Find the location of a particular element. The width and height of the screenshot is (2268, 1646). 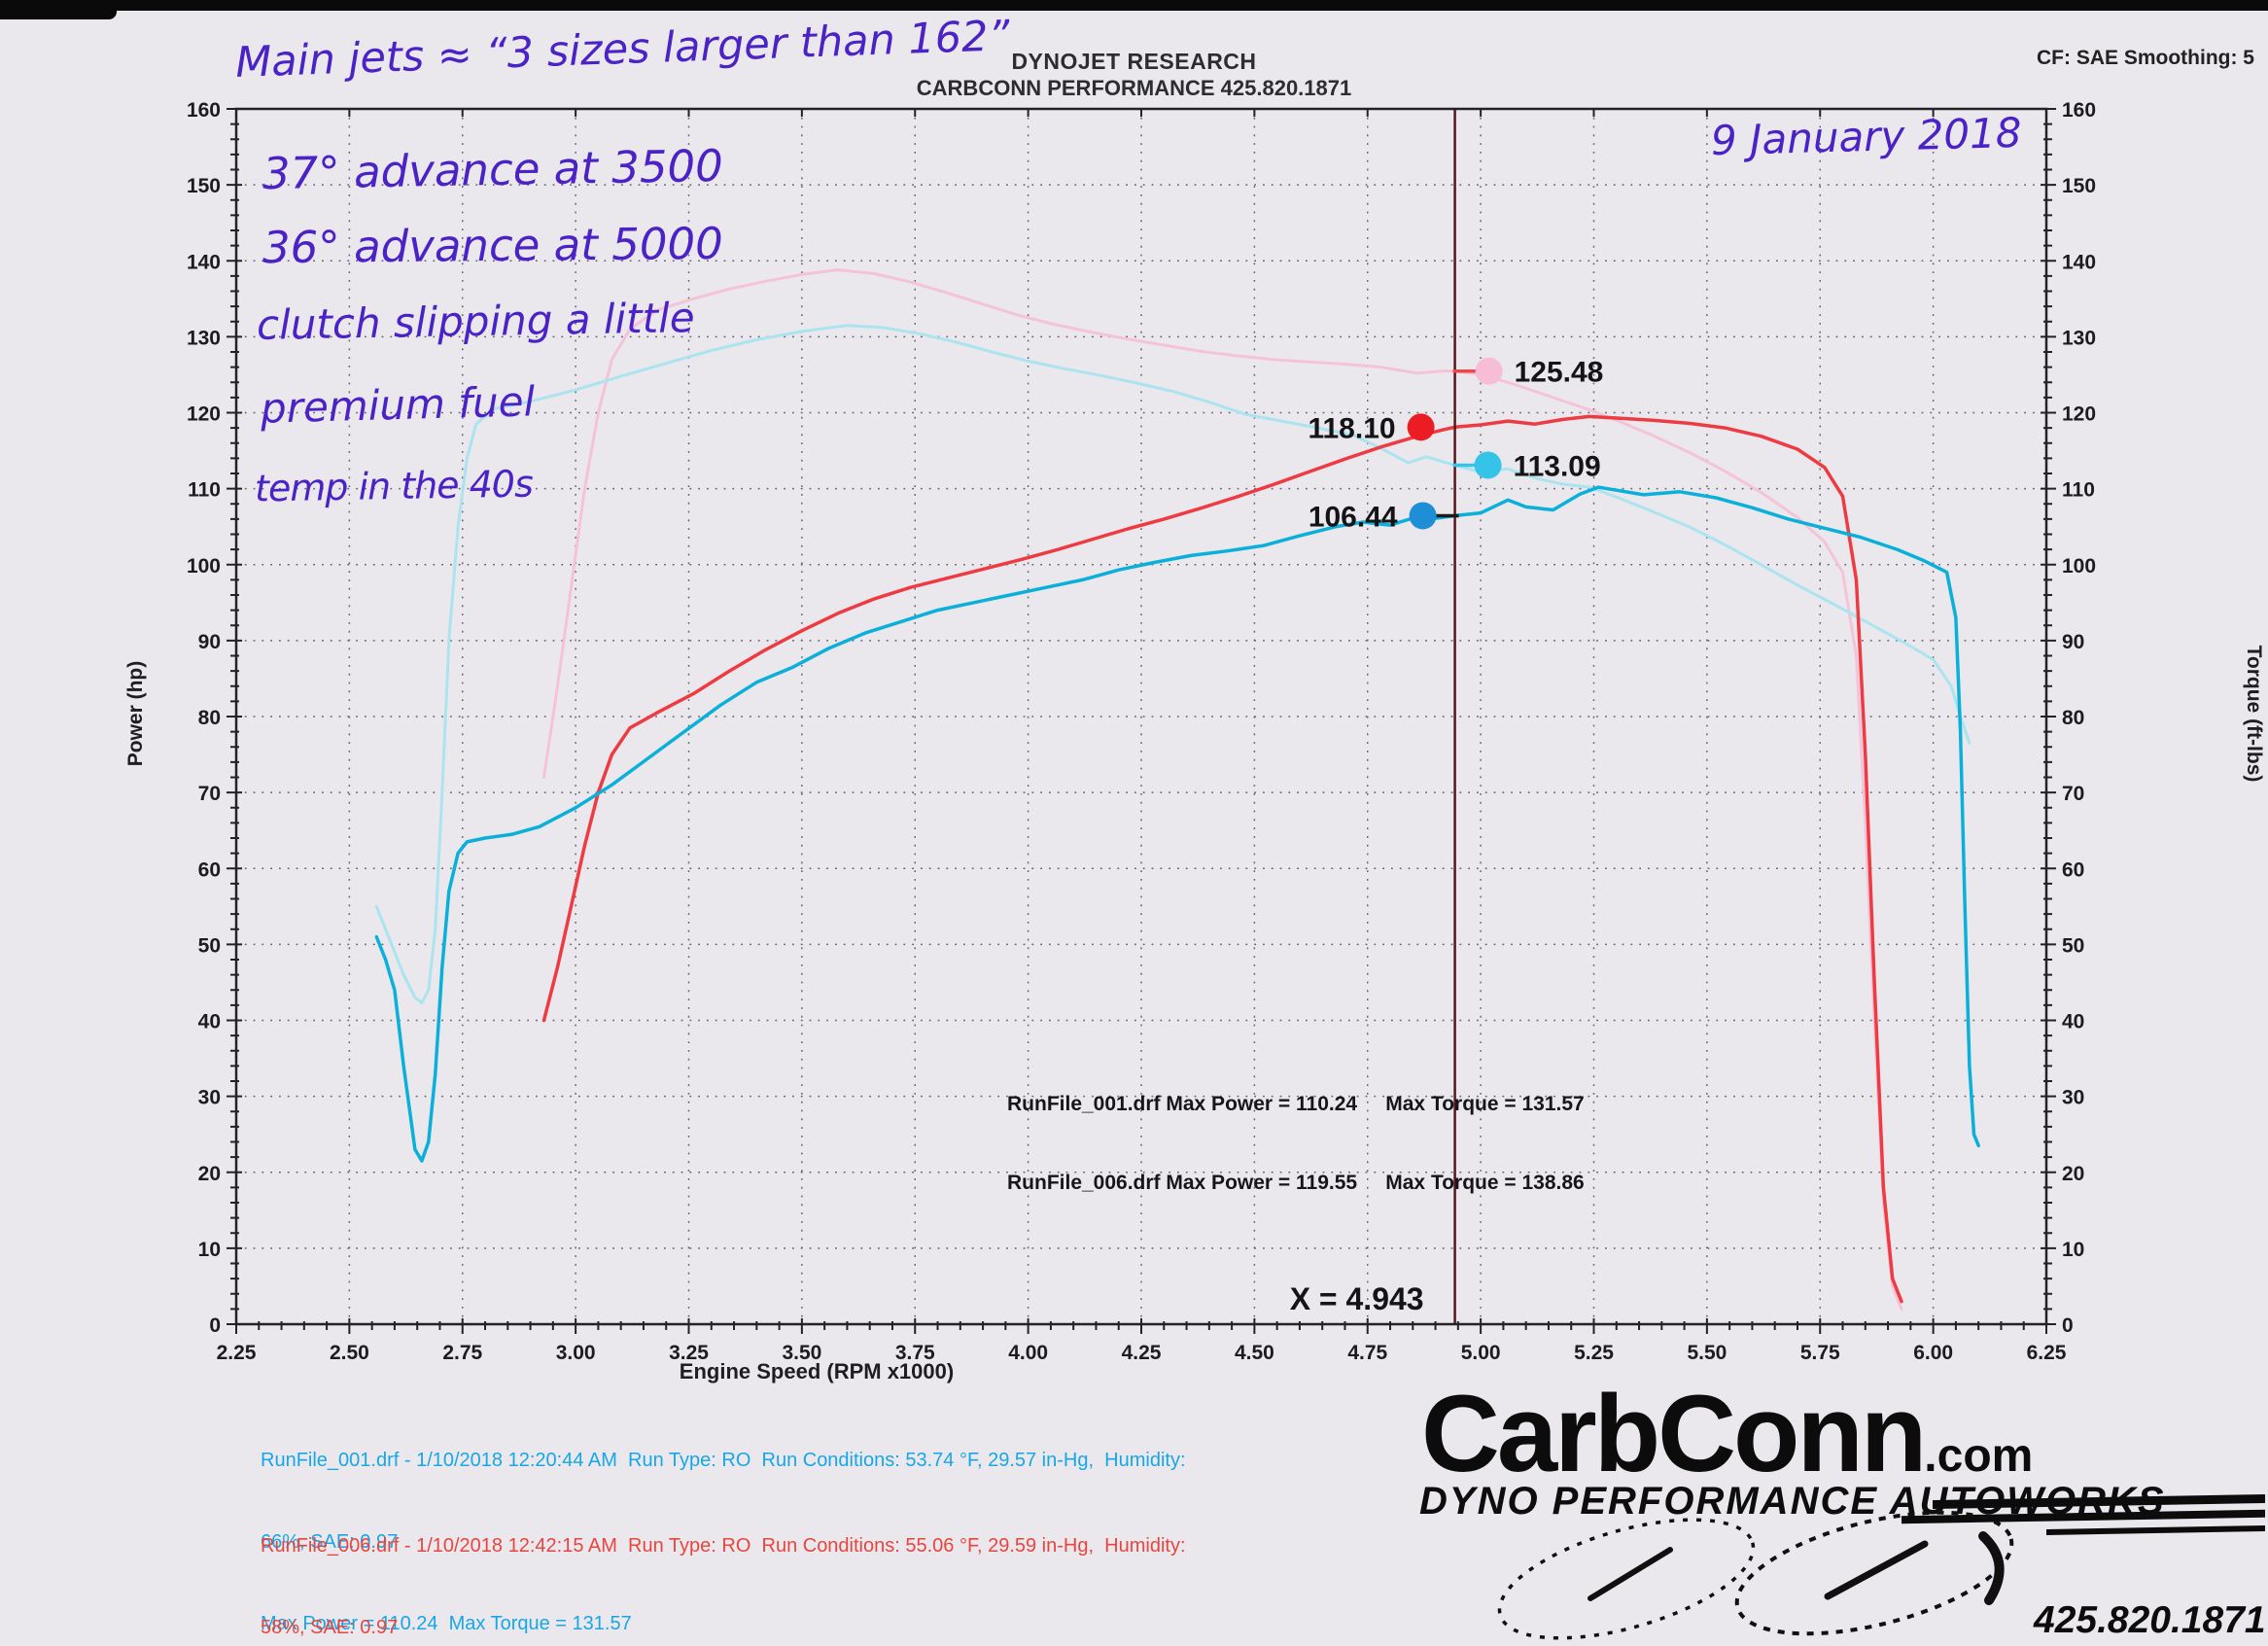

y-axis-label-power: Power (hp) is located at coordinates (135, 713).